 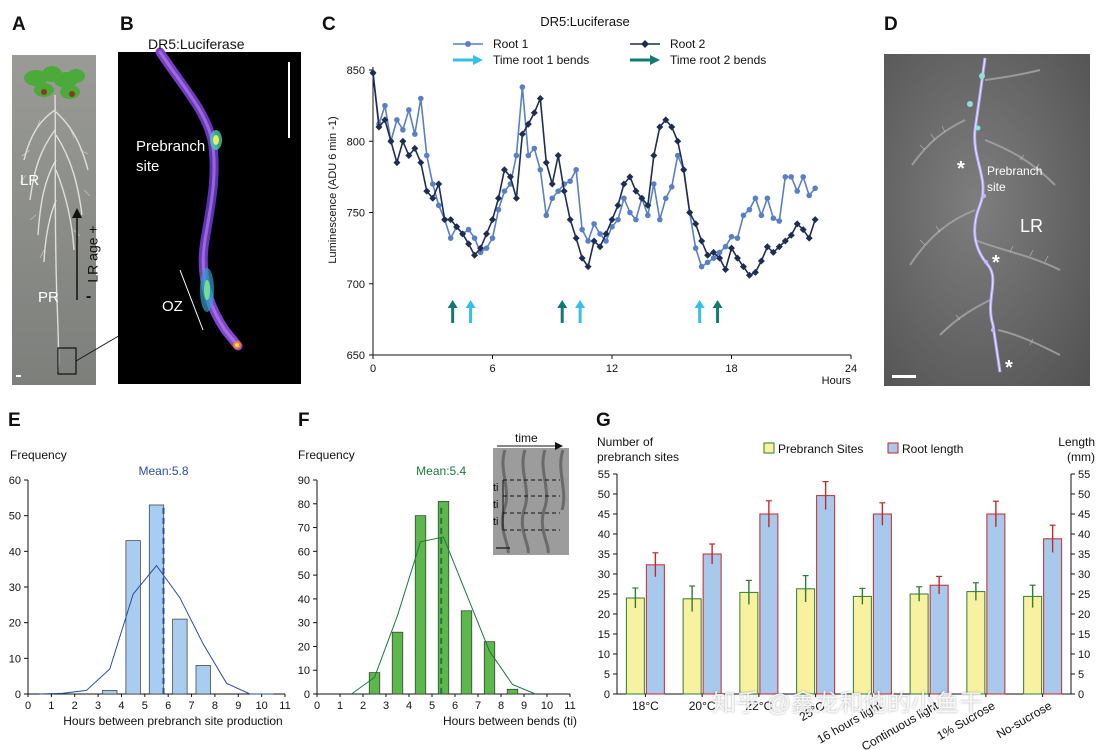 I want to click on e-y-tick-label: 0, so click(x=18, y=695).